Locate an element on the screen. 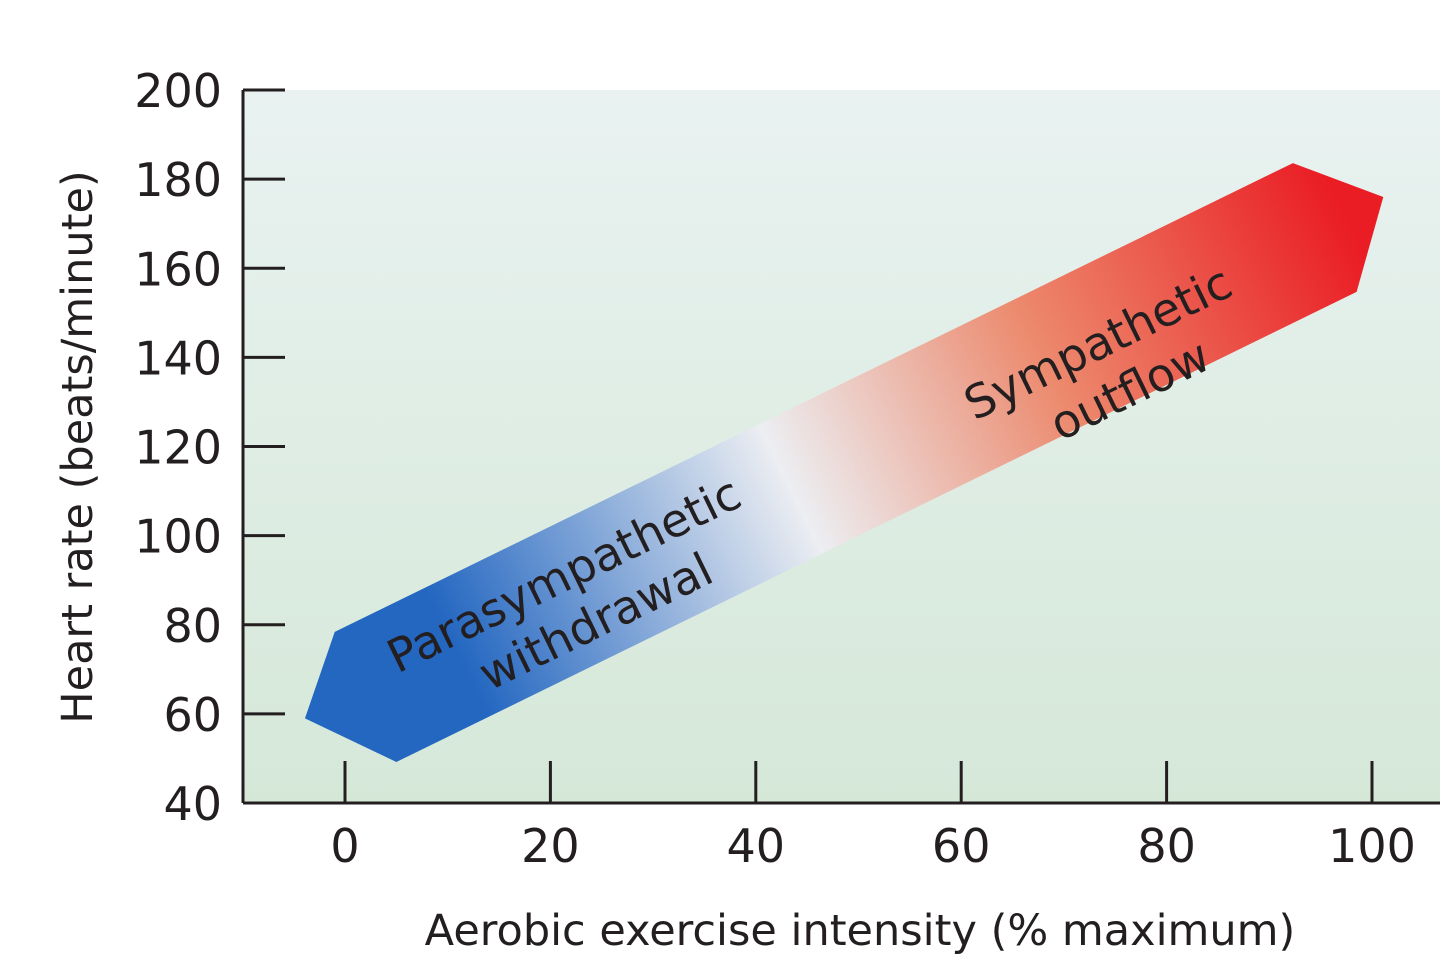 Image resolution: width=1440 pixels, height=976 pixels. y-tick-label: 180 is located at coordinates (178, 180).